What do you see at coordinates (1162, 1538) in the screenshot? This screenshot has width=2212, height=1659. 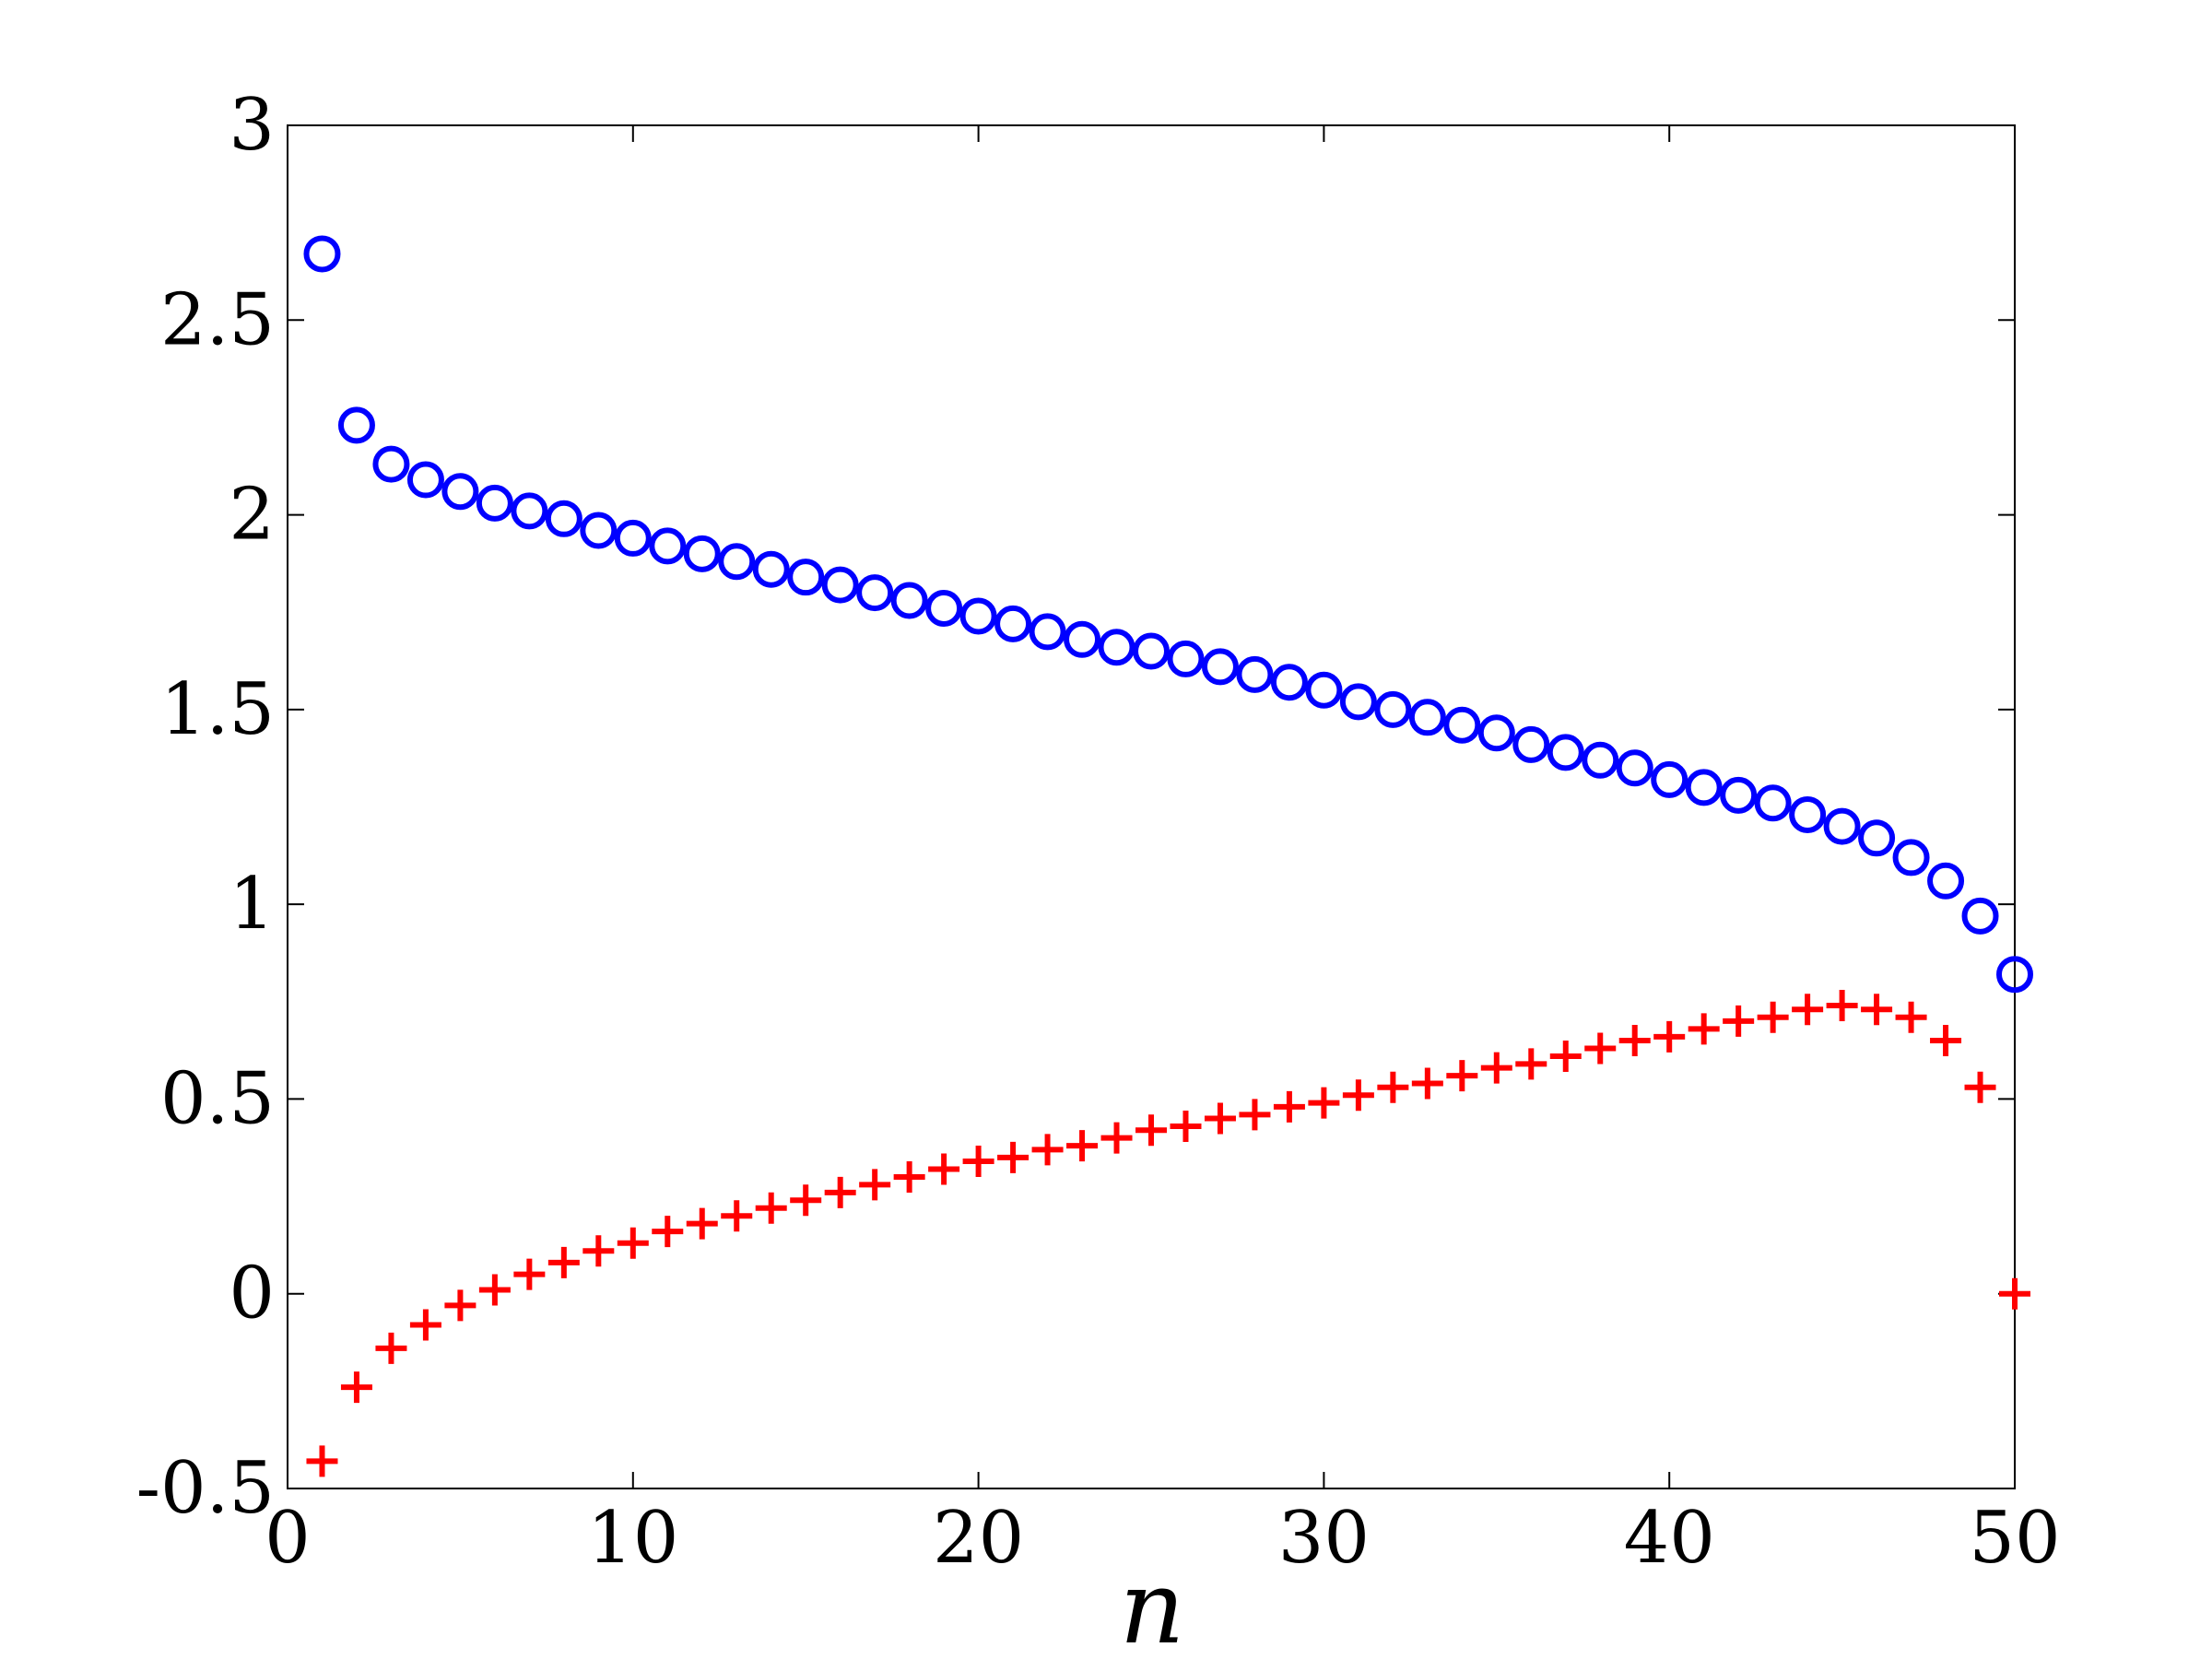 I see `x-tick-labels: 0 10 20 30 40 50` at bounding box center [1162, 1538].